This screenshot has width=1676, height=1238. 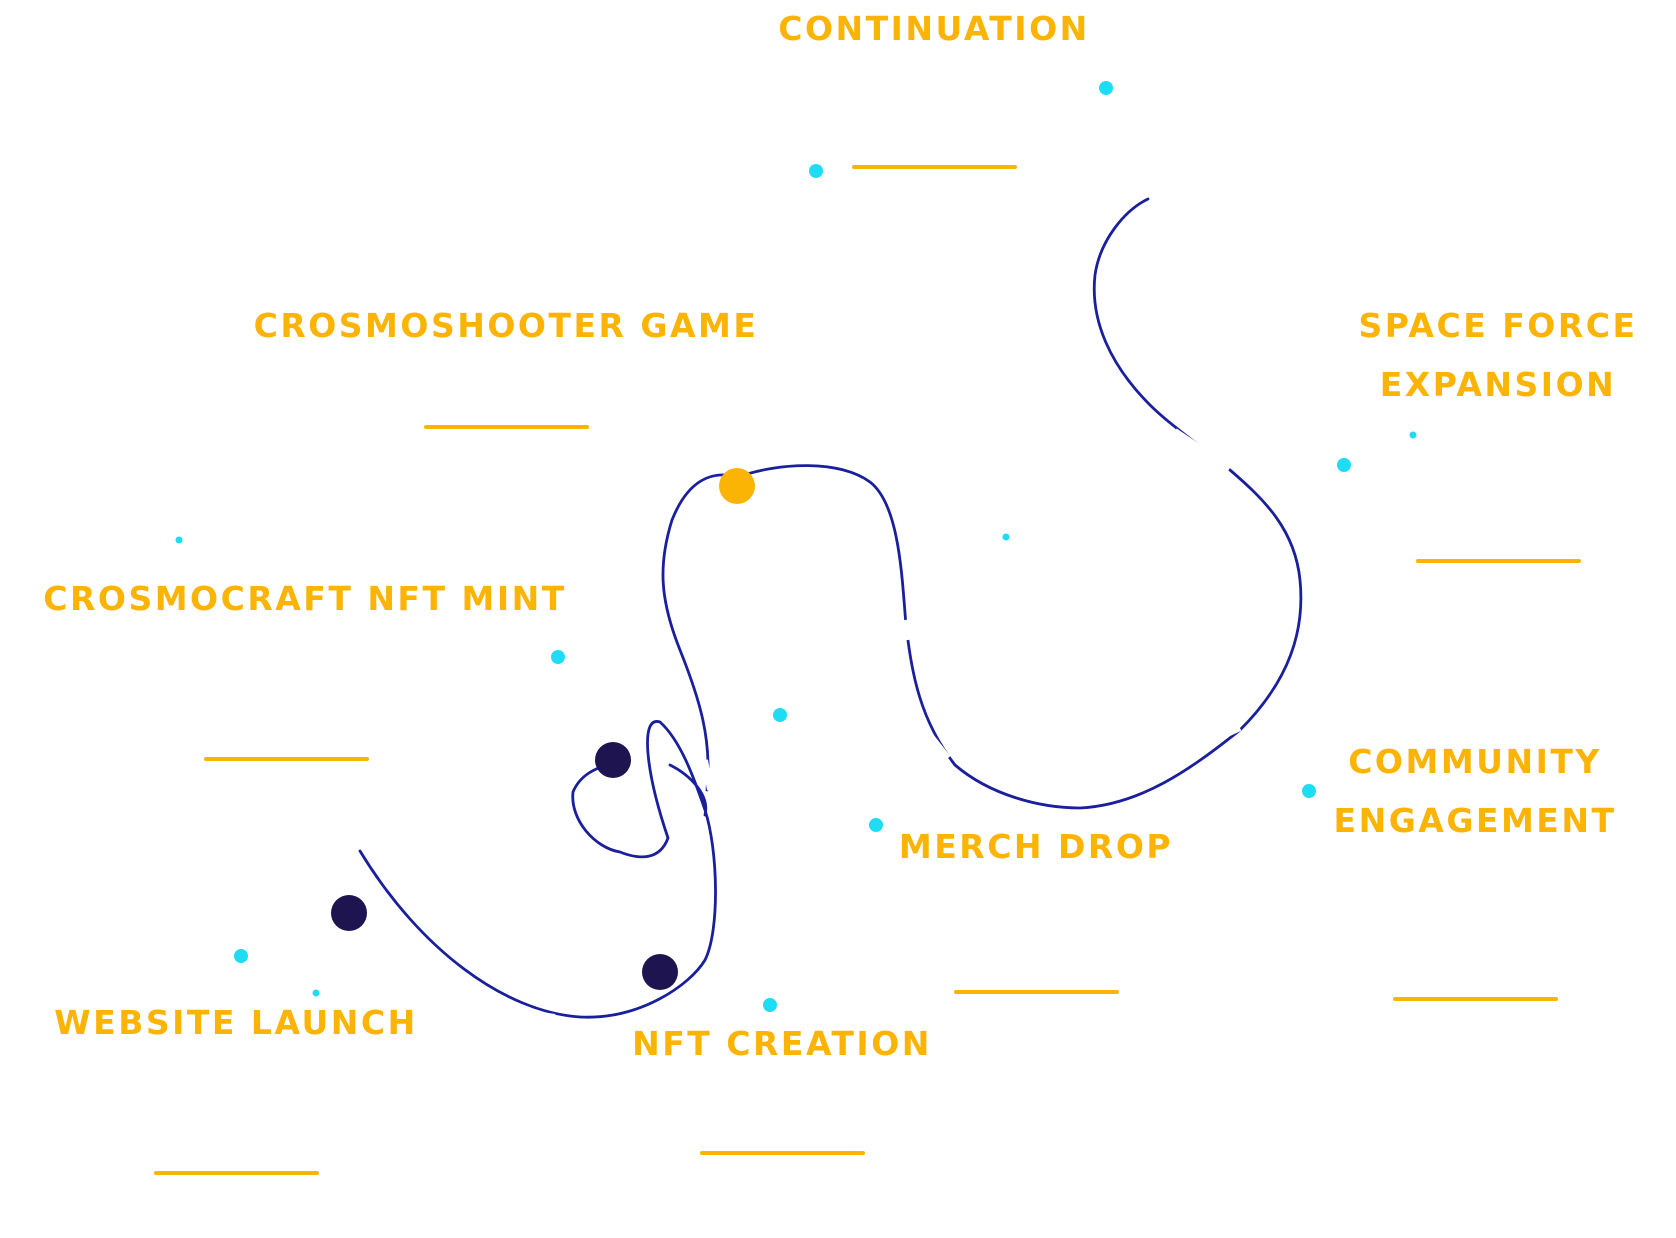 What do you see at coordinates (613, 760) in the screenshot?
I see `node-crosmocraft-nft-mint` at bounding box center [613, 760].